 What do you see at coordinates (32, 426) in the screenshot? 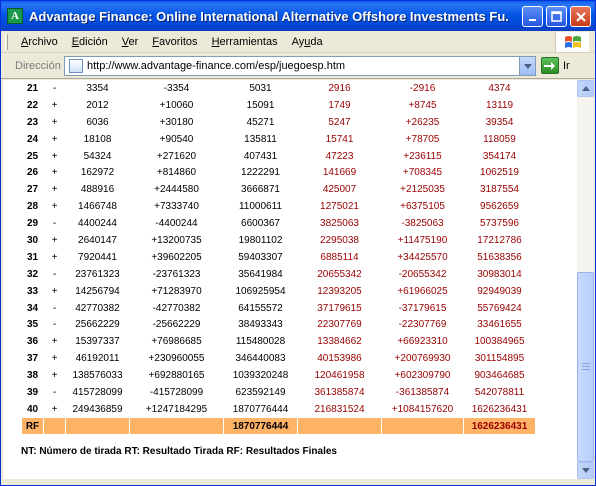
I see `rf-cell: RF` at bounding box center [32, 426].